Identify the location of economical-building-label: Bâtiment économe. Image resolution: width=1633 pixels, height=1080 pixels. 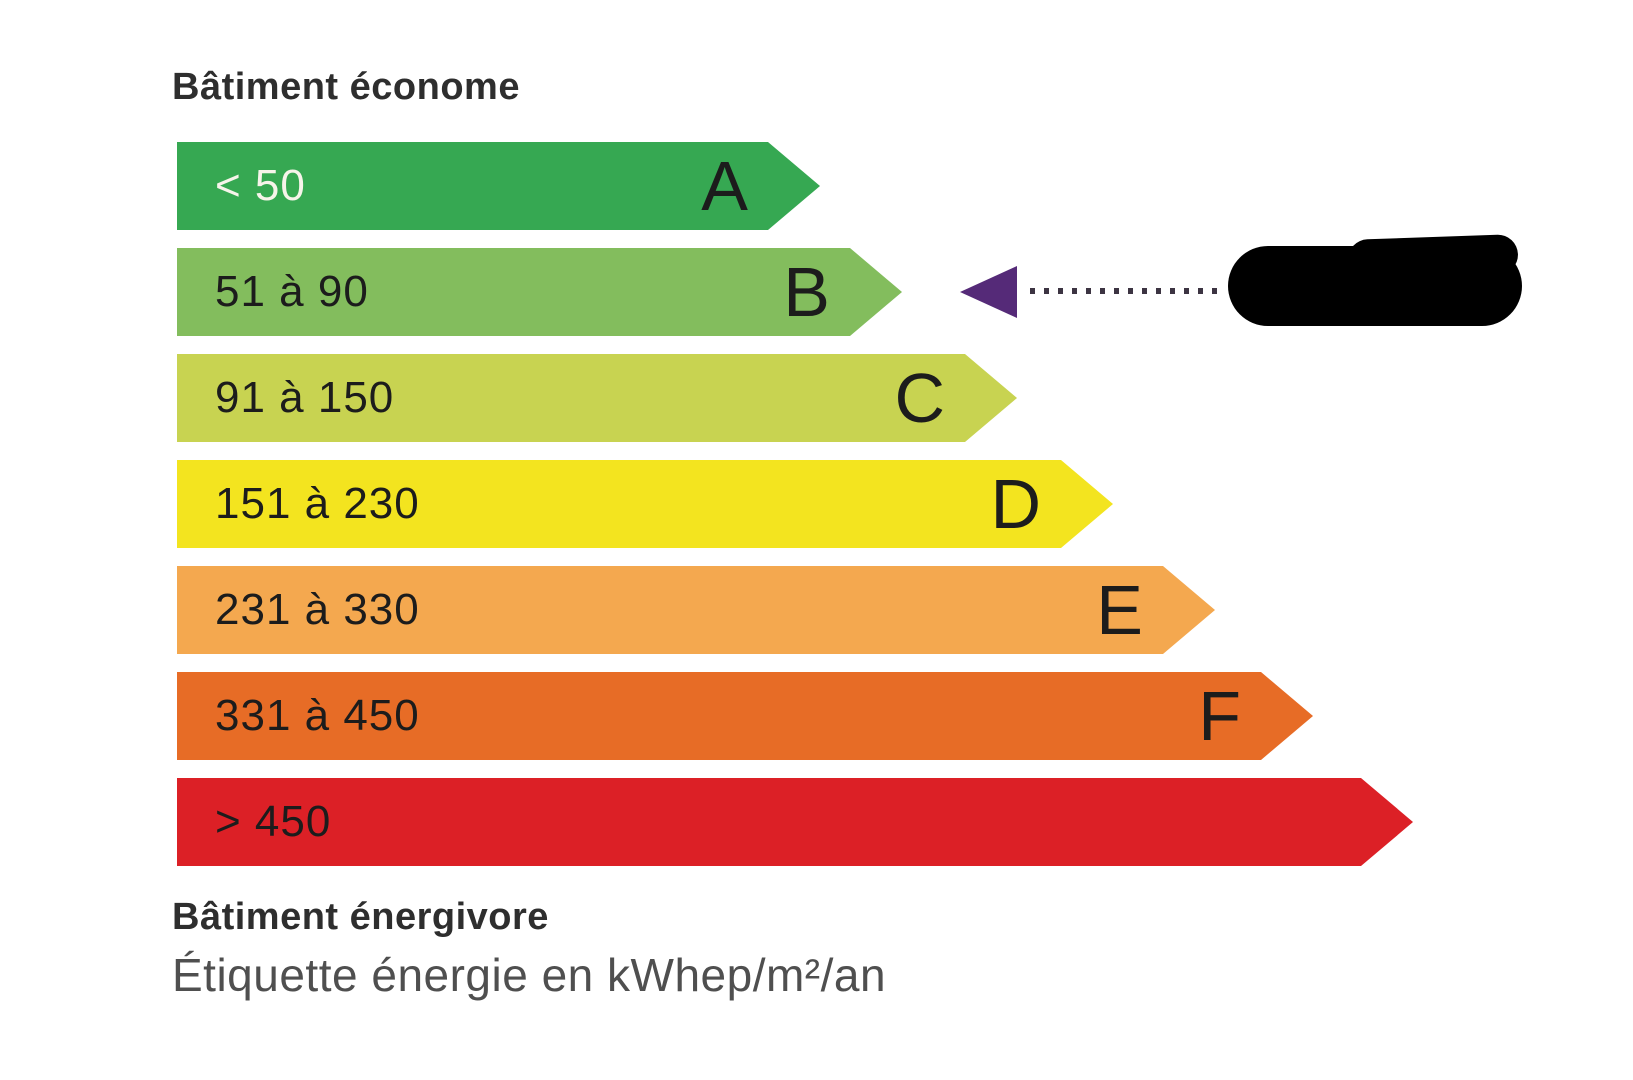
(346, 87).